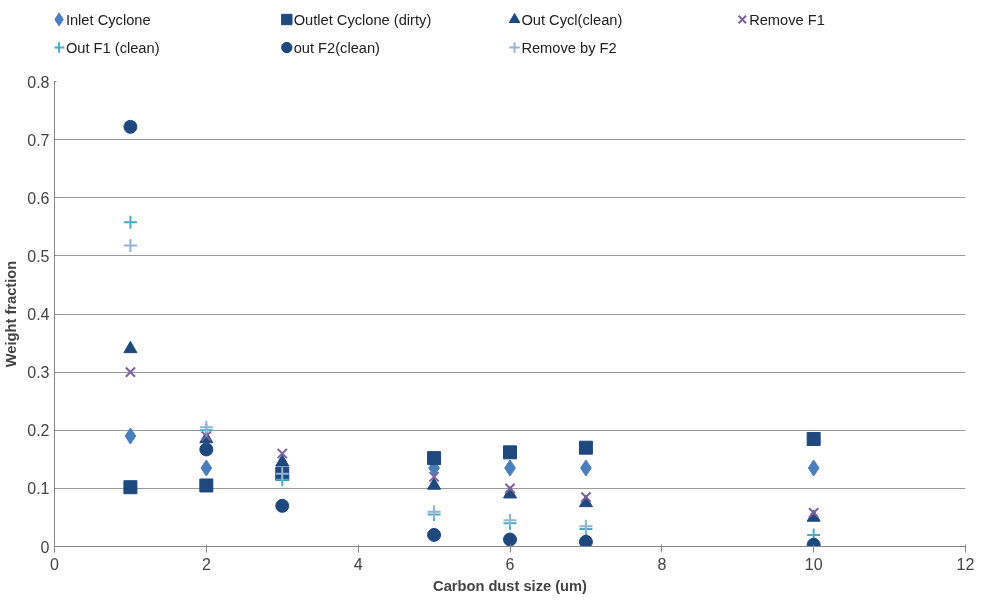  I want to click on y-tick-label: 0.3, so click(38, 373).